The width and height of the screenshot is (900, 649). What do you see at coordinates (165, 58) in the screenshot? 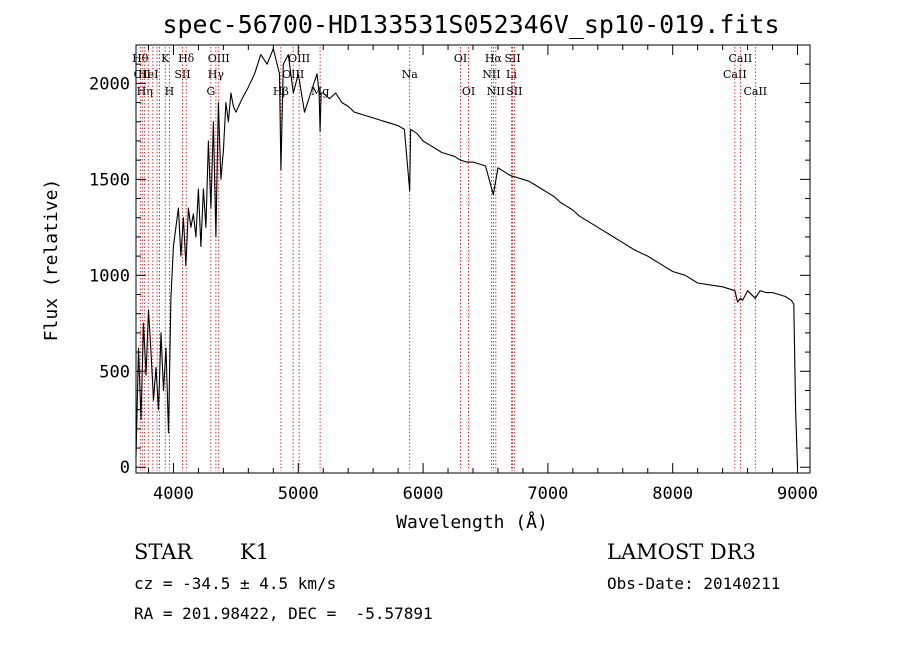
I see `line-marker-label: K` at bounding box center [165, 58].